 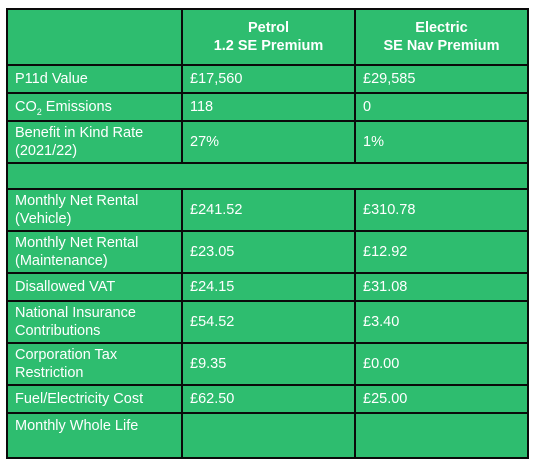 I want to click on table-row-disallowed-vat: Disallowed VAT £24.15 £31.08, so click(x=267, y=287).